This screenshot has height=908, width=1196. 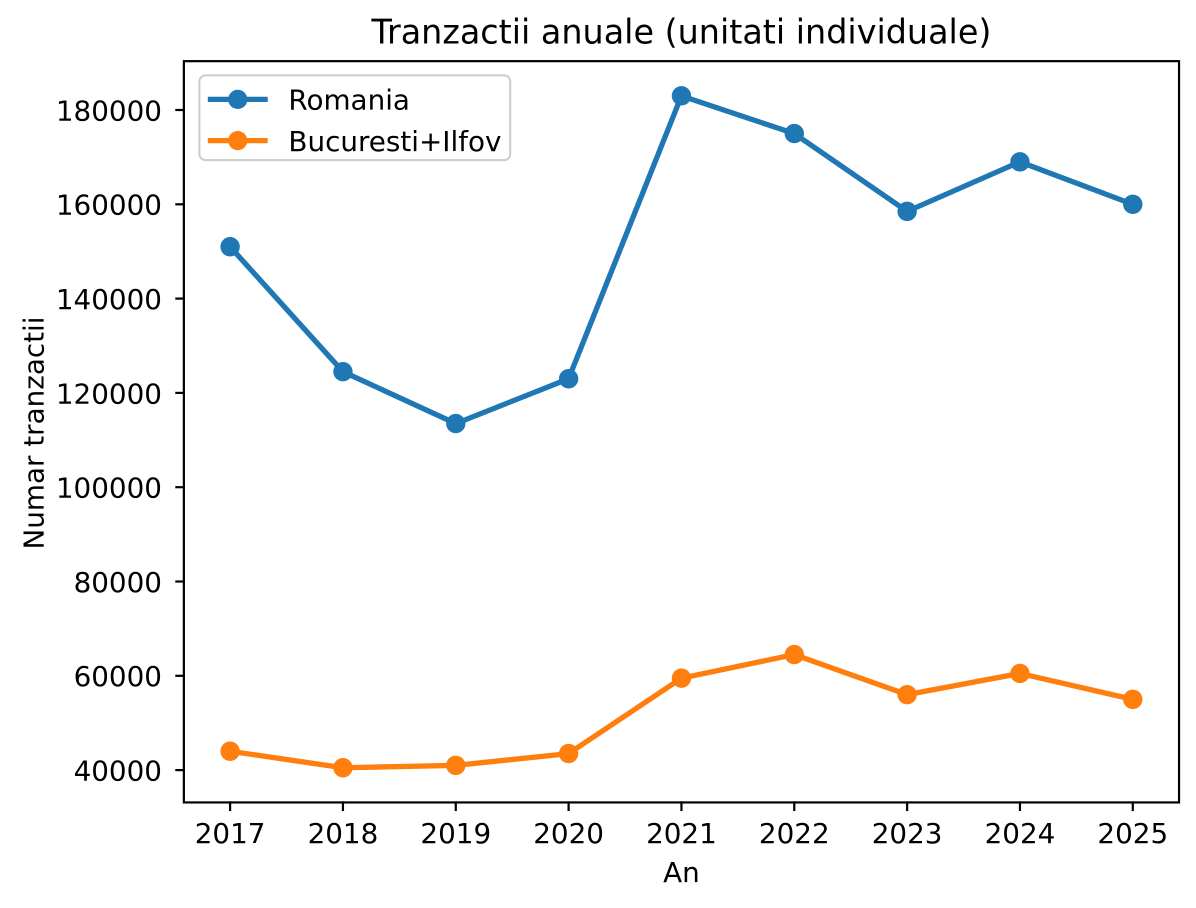 What do you see at coordinates (907, 211) in the screenshot?
I see `data-point-romania-2023` at bounding box center [907, 211].